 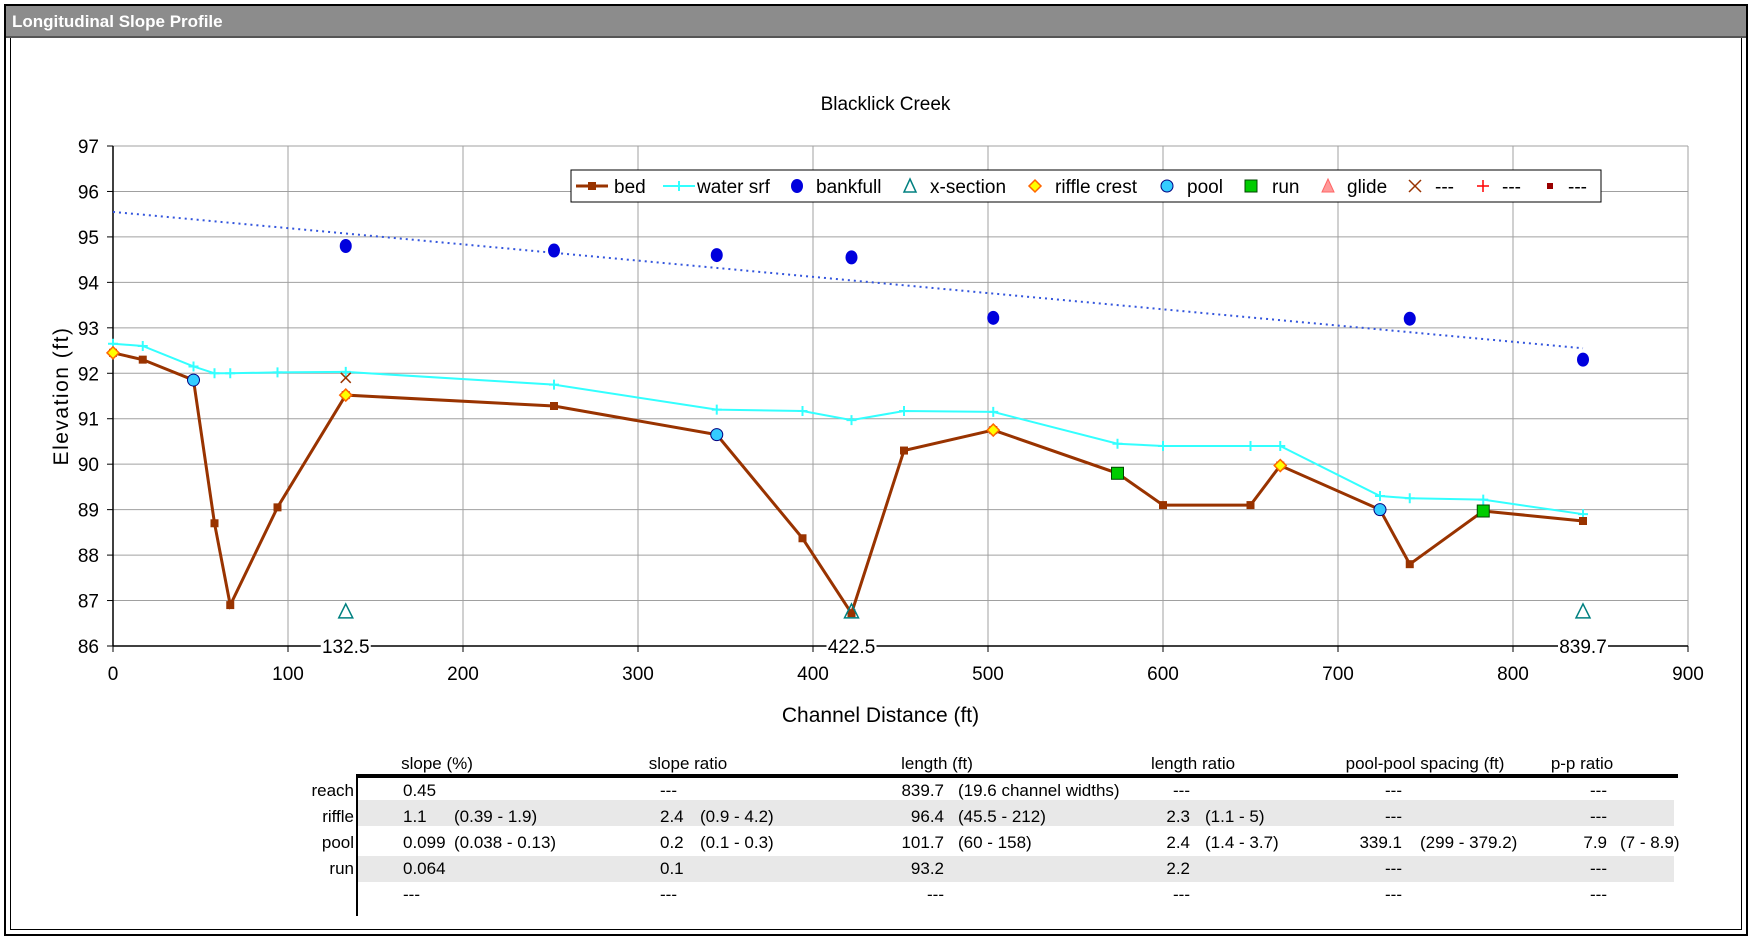 What do you see at coordinates (638, 674) in the screenshot?
I see `x-tick-label: 300` at bounding box center [638, 674].